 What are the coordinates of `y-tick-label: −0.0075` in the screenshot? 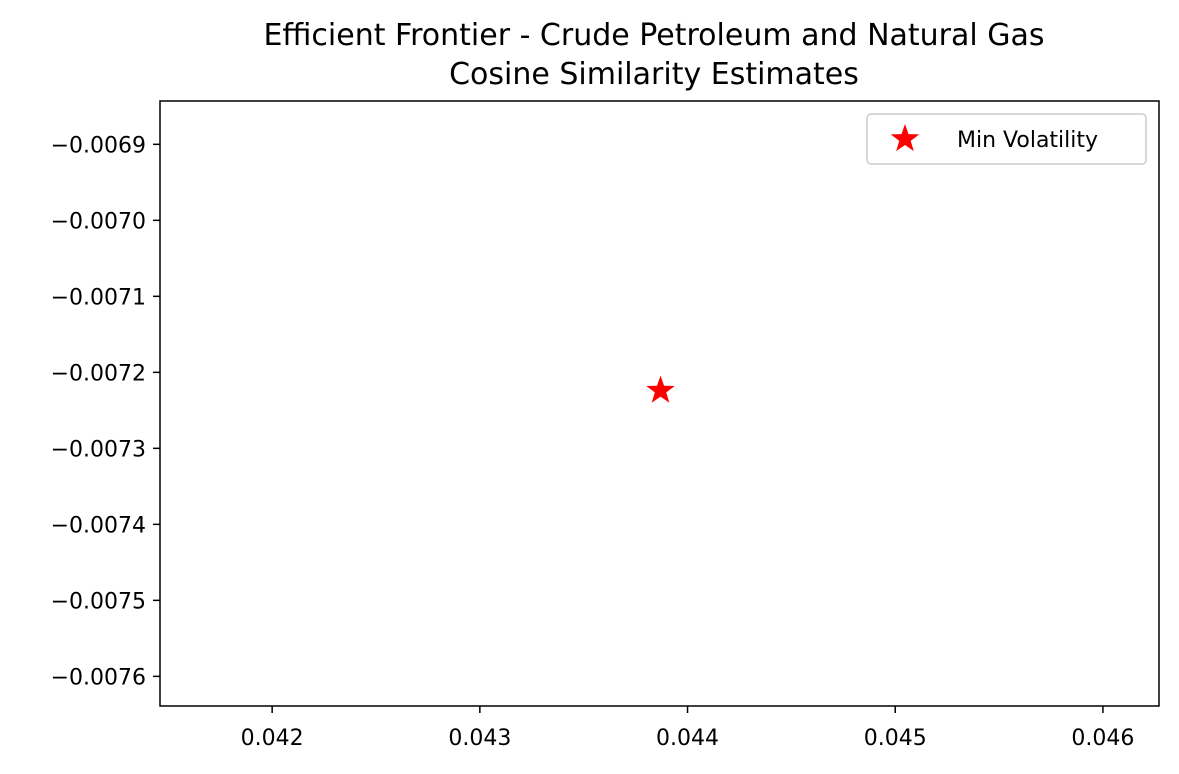 It's located at (98, 601).